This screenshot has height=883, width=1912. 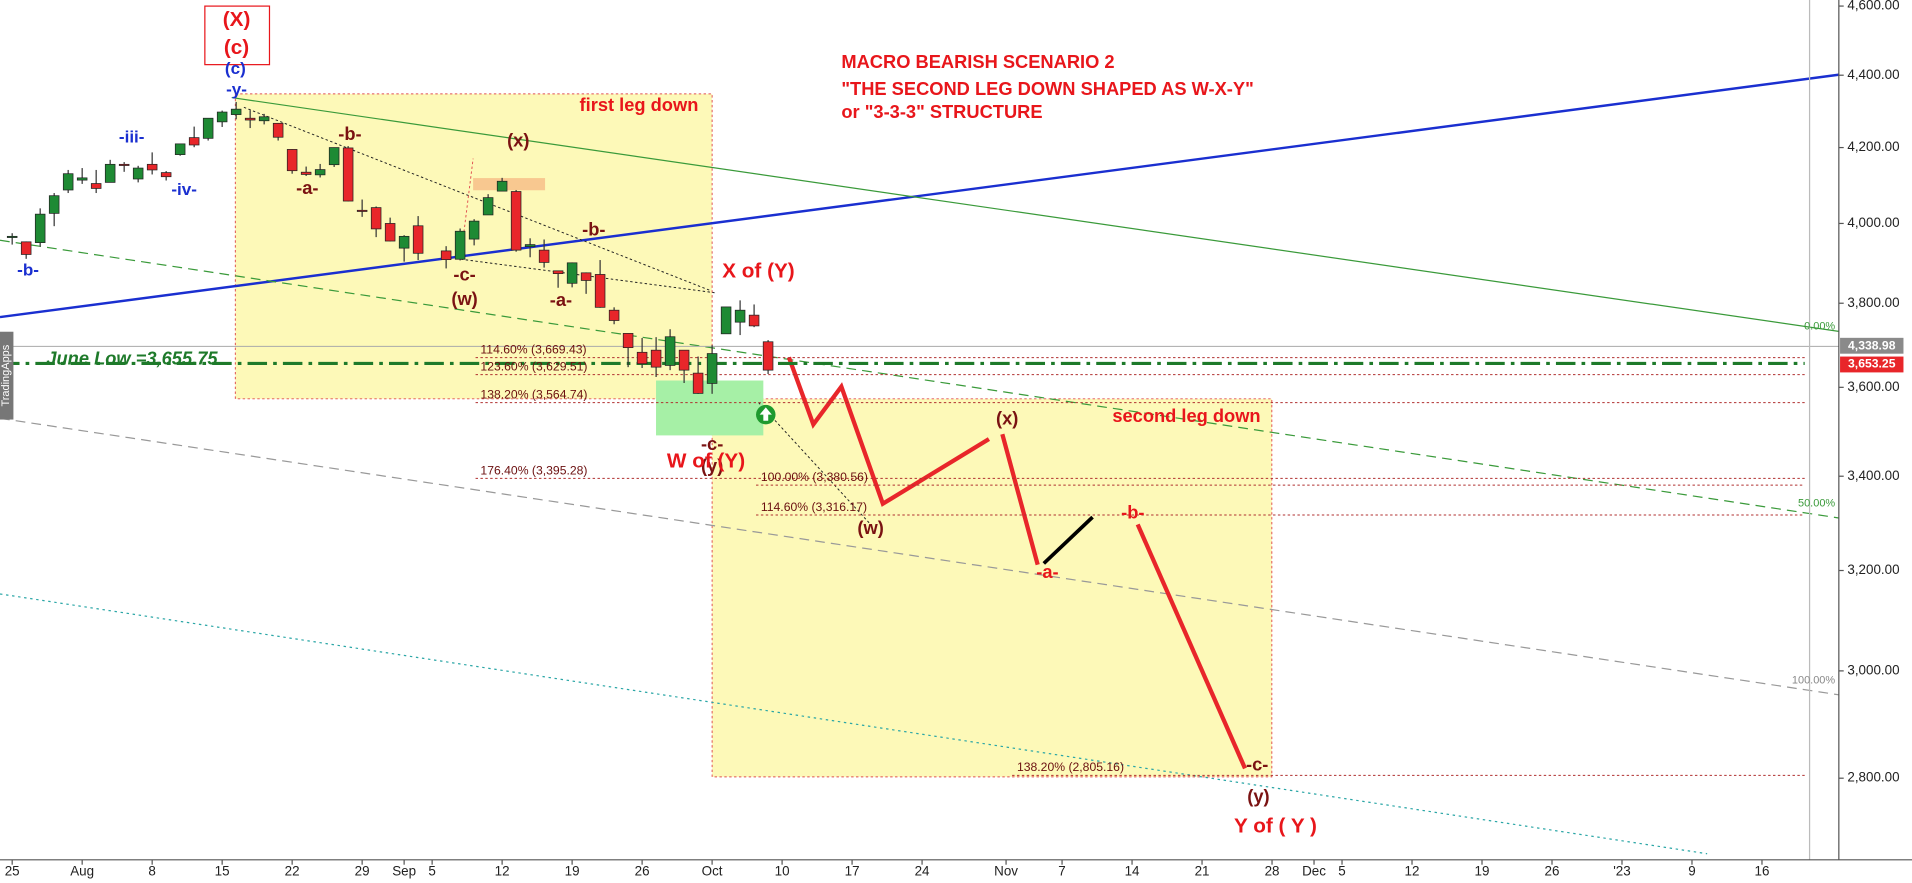 I want to click on x-tick-label: Aug, so click(x=82, y=871).